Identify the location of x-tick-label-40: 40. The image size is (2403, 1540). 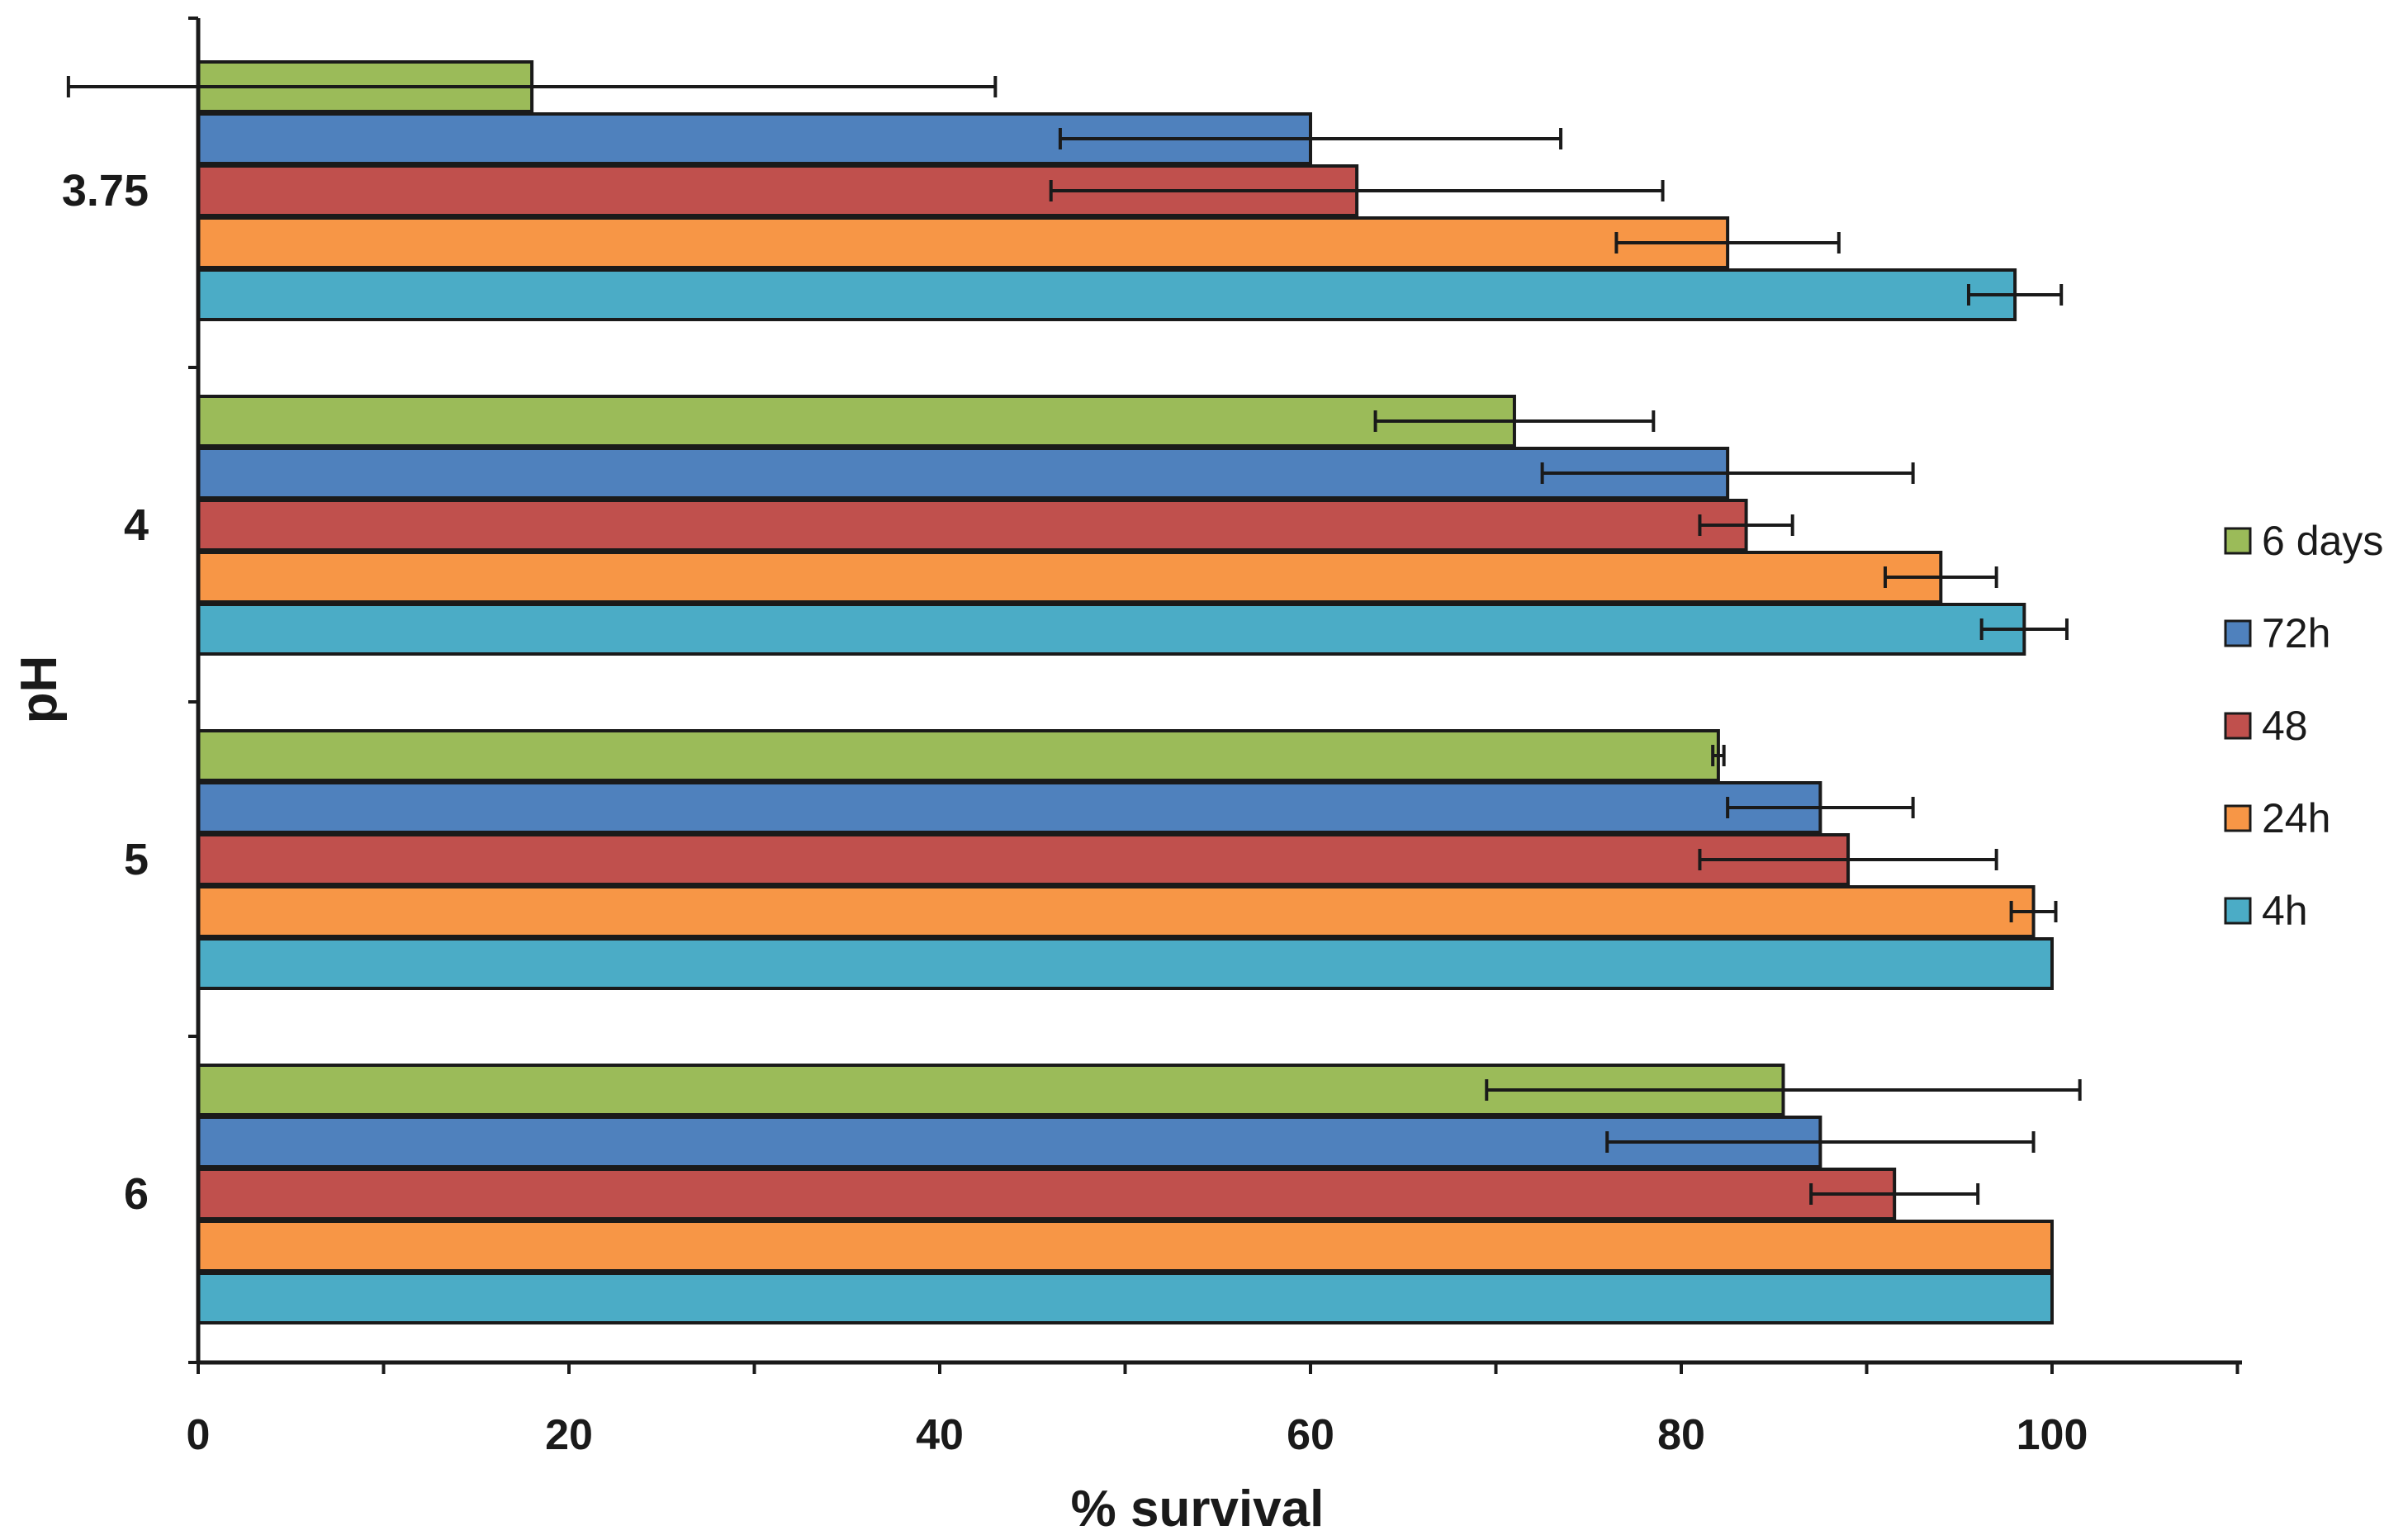
(940, 1435).